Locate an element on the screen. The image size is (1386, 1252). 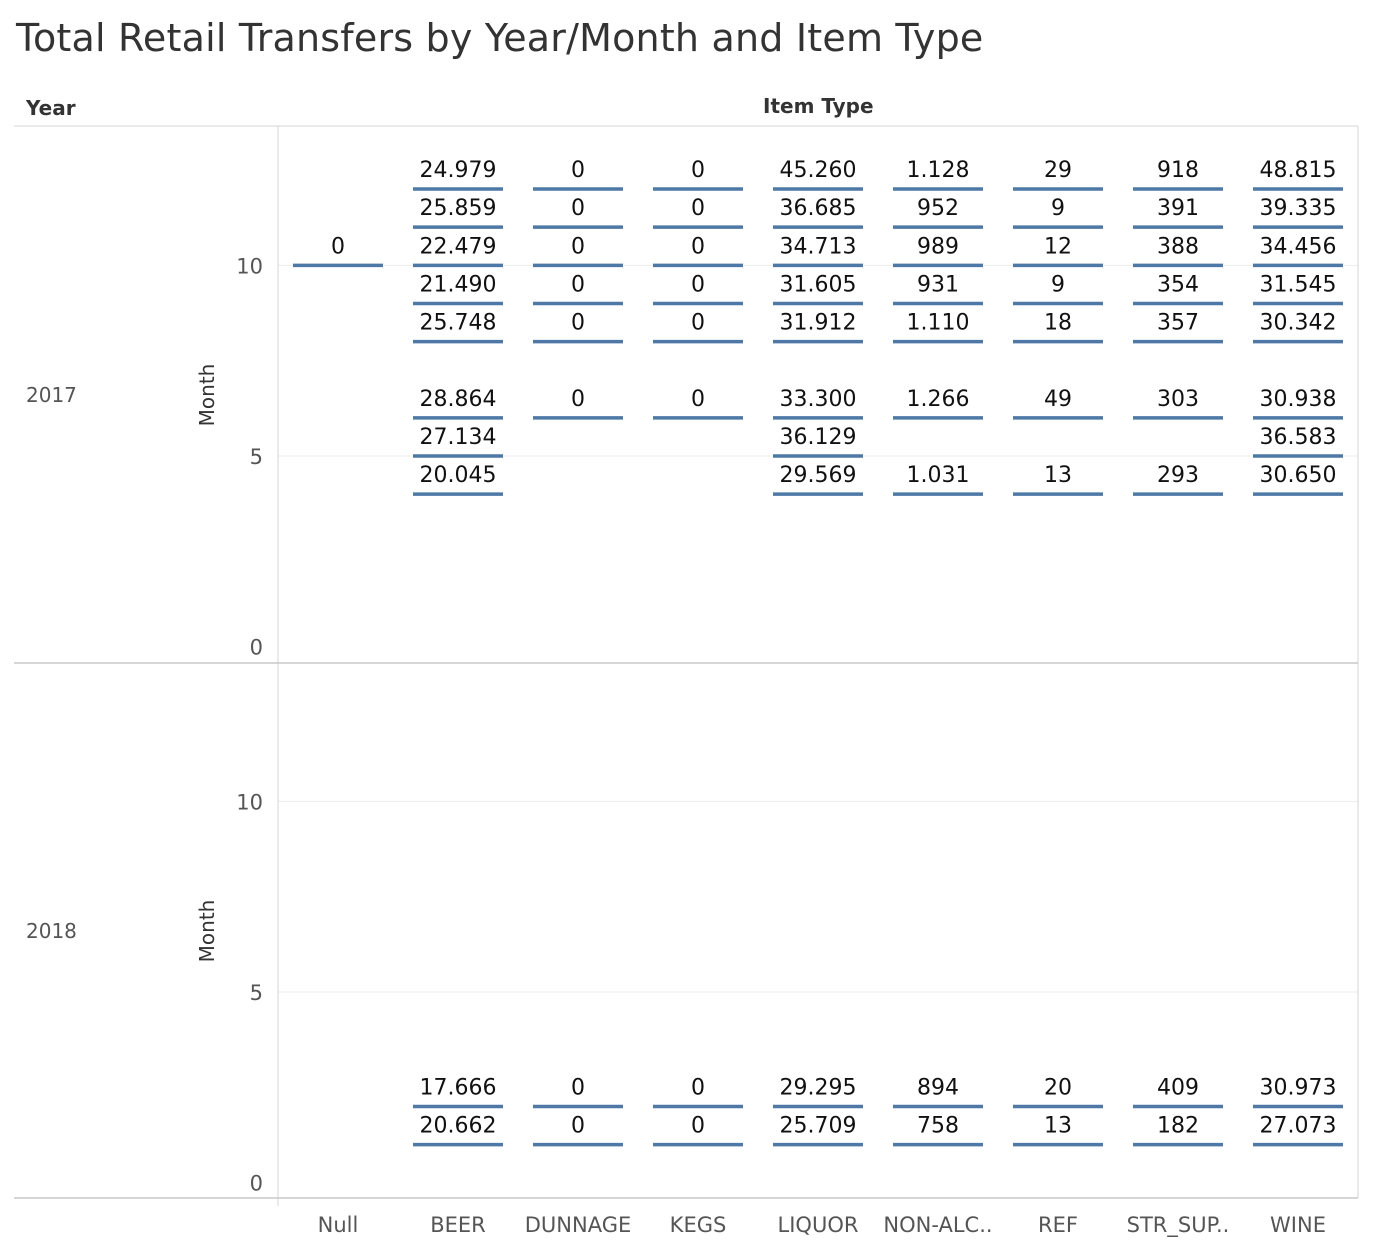
value-label: 29 is located at coordinates (1058, 170).